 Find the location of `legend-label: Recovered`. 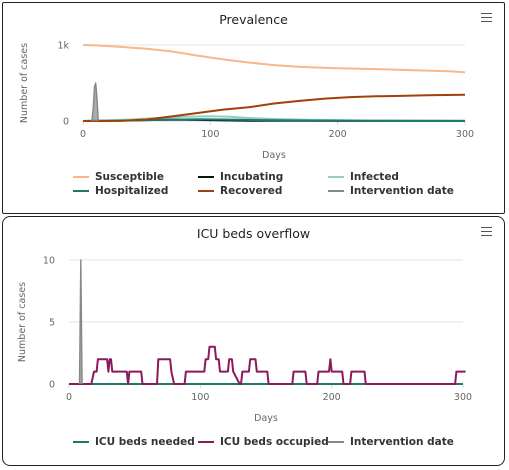

legend-label: Recovered is located at coordinates (251, 191).